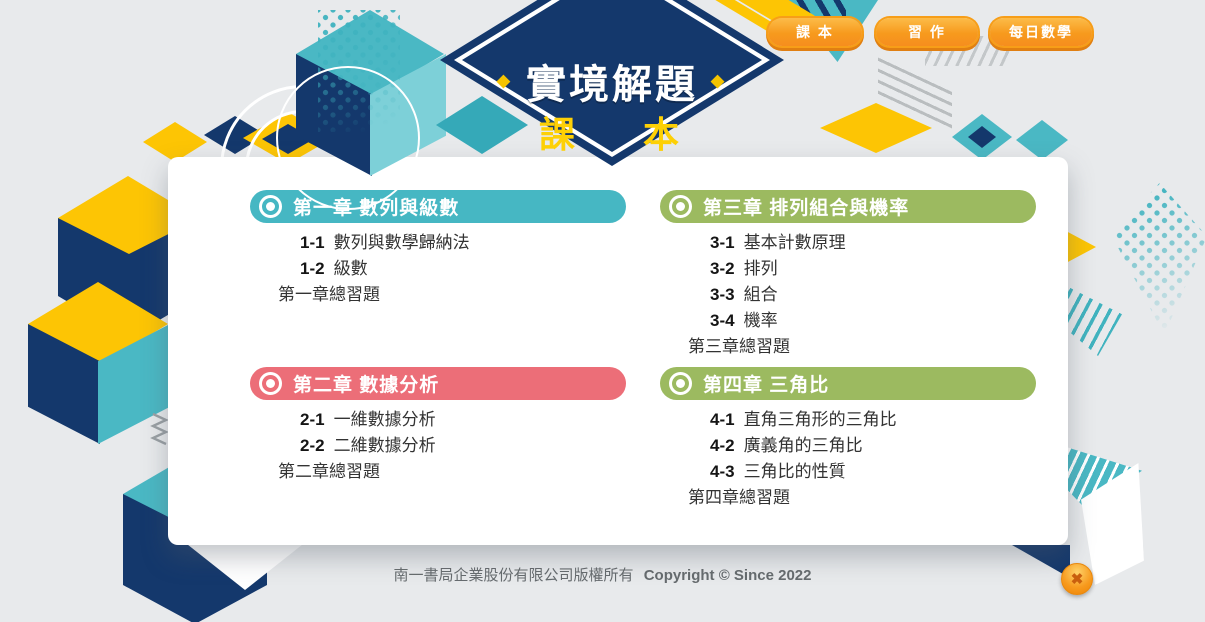 The width and height of the screenshot is (1205, 622). Describe the element at coordinates (1081, 247) in the screenshot. I see `yellow-triangle-decor` at that location.